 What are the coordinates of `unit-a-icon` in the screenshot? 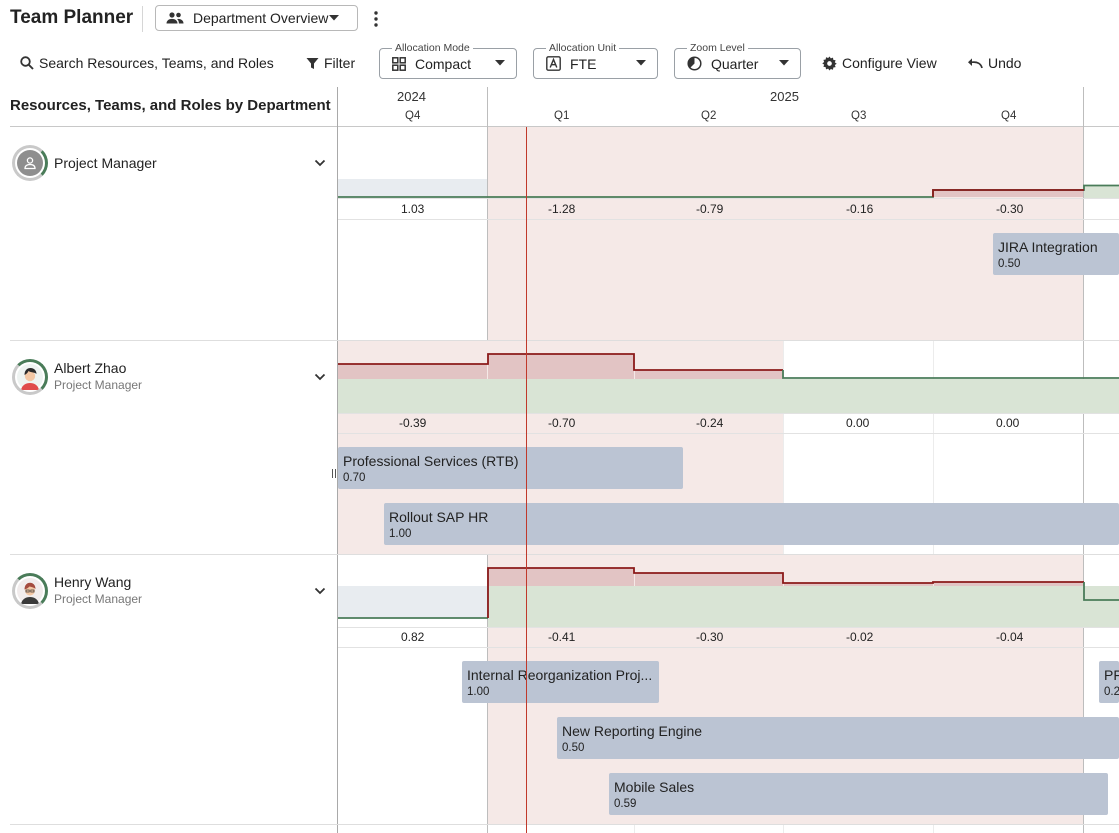 It's located at (553, 63).